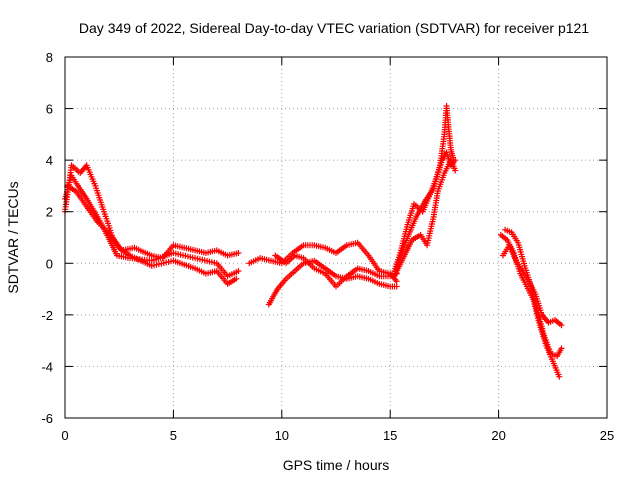  I want to click on y-axis-label: SDTVAR / TECUs, so click(13, 237).